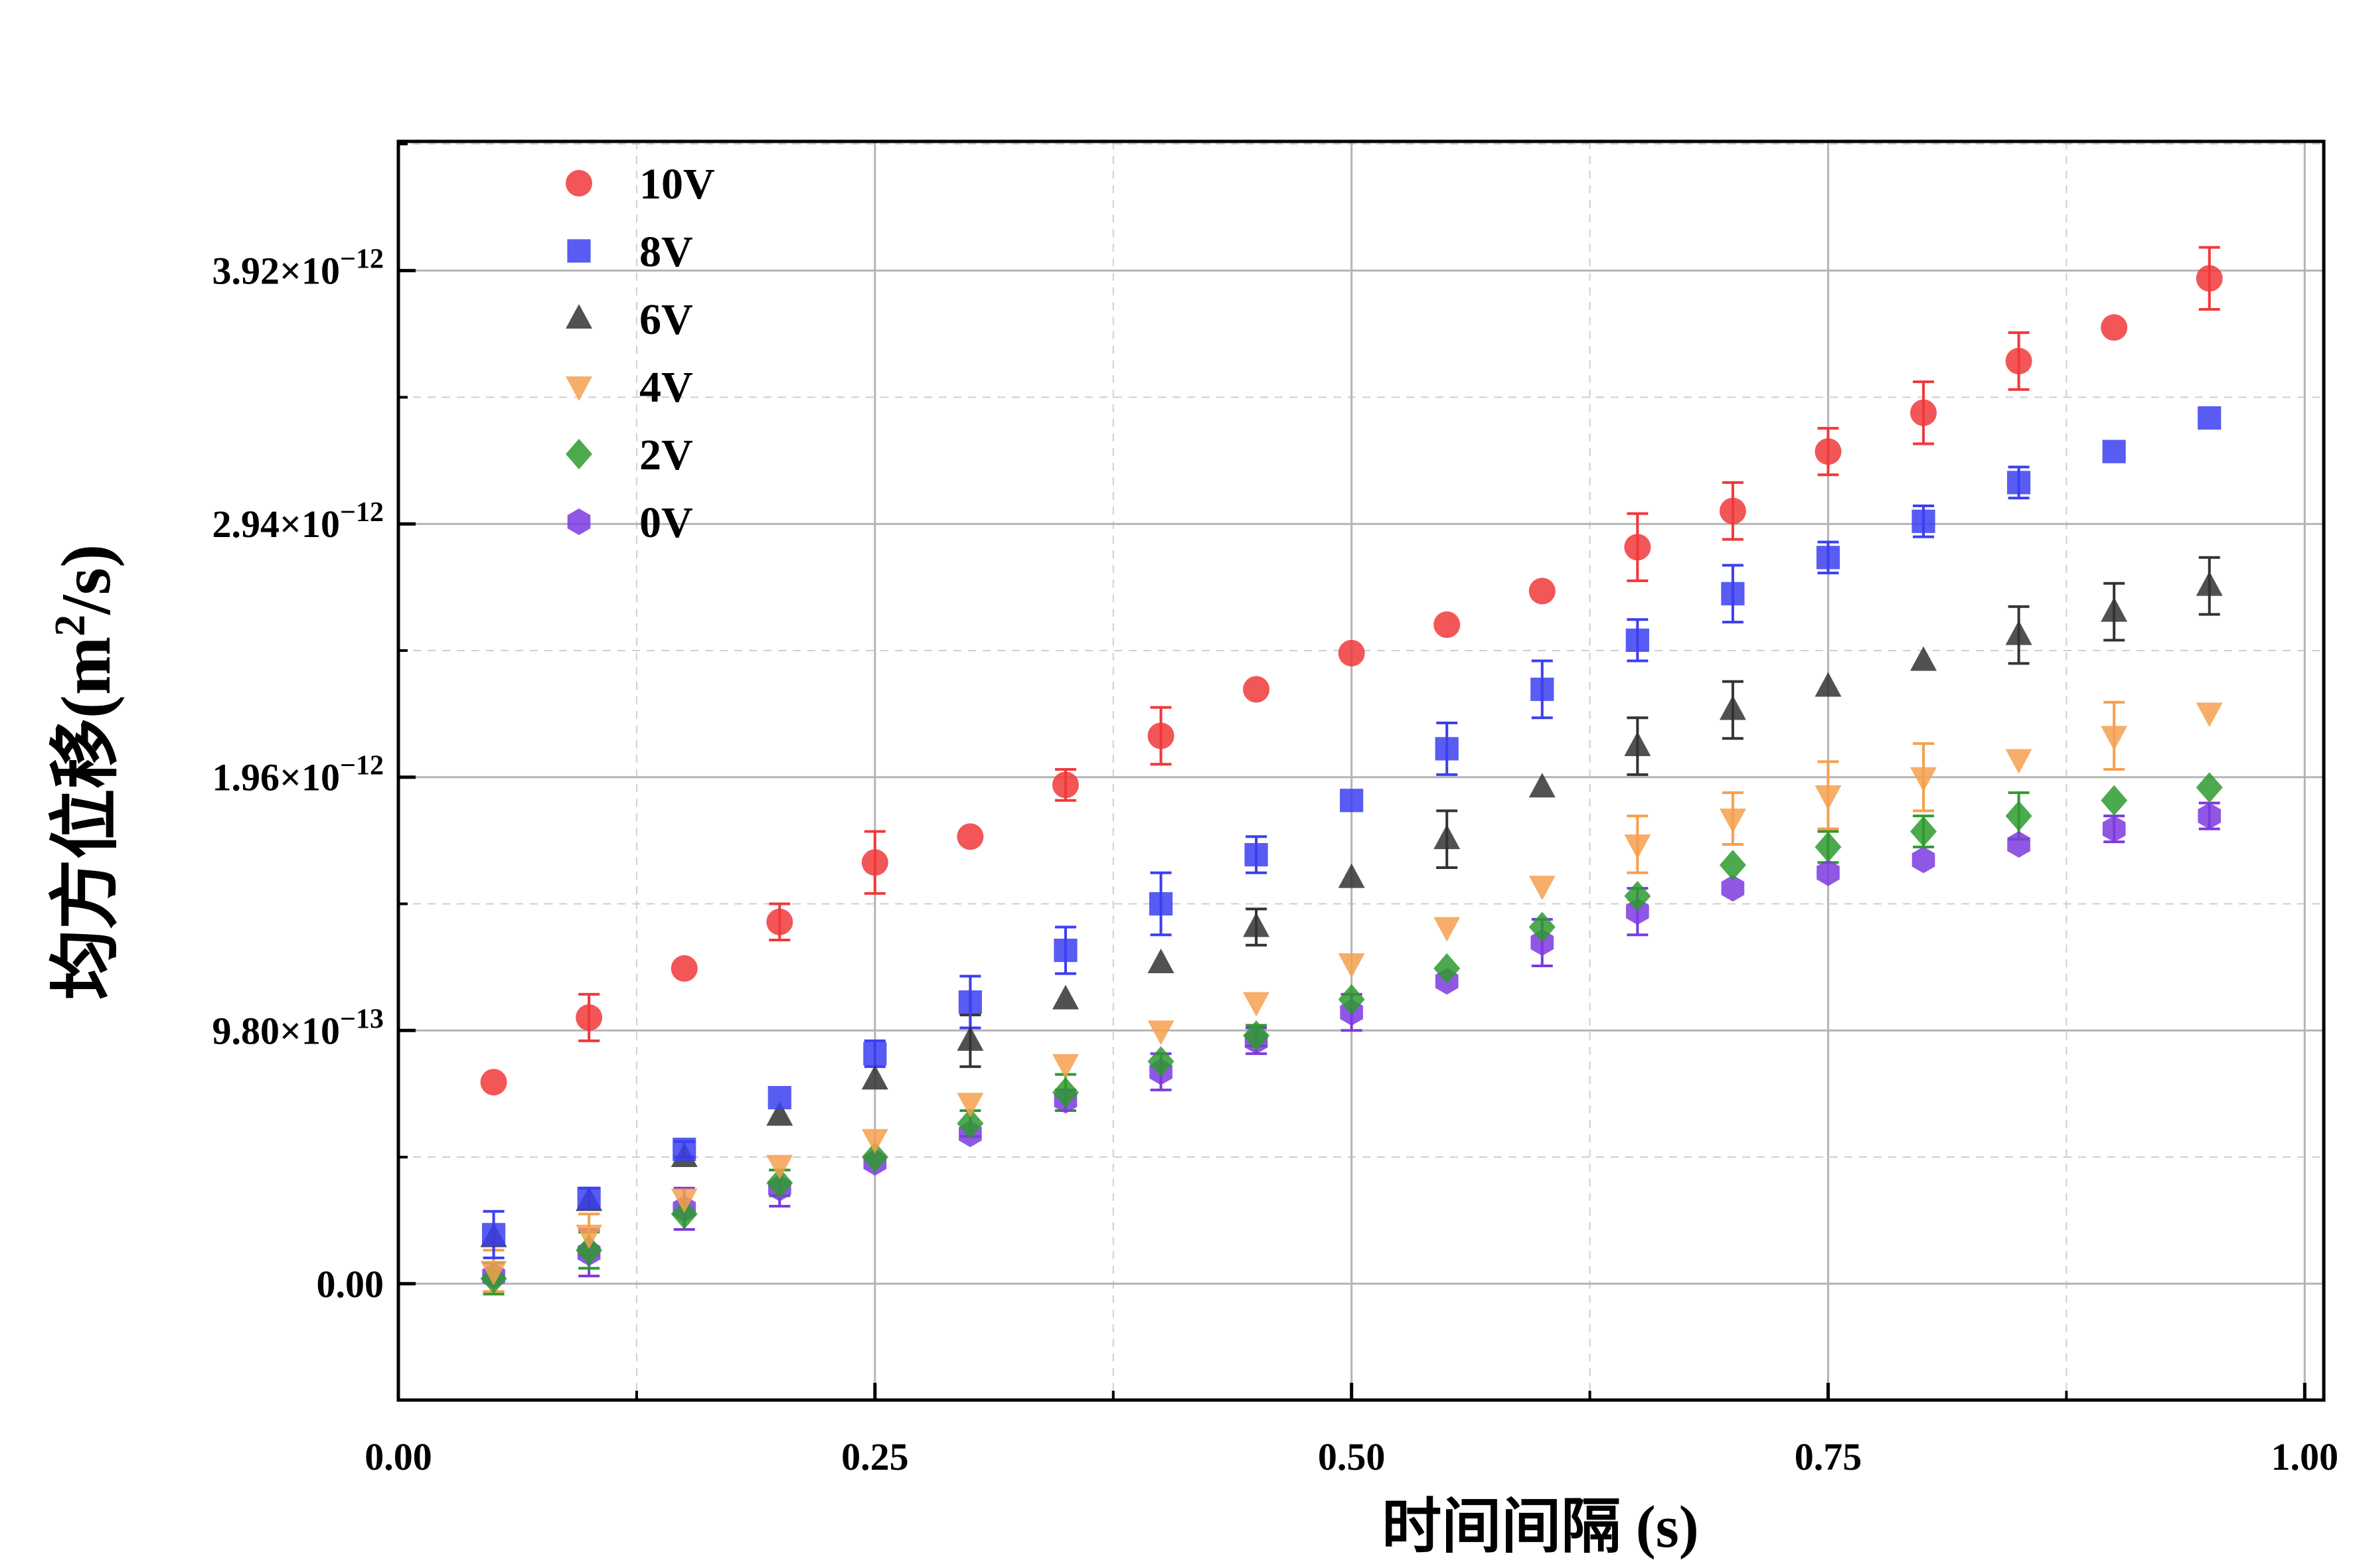 This screenshot has width=2353, height=1568. What do you see at coordinates (666, 455) in the screenshot?
I see `legend-label: 2V` at bounding box center [666, 455].